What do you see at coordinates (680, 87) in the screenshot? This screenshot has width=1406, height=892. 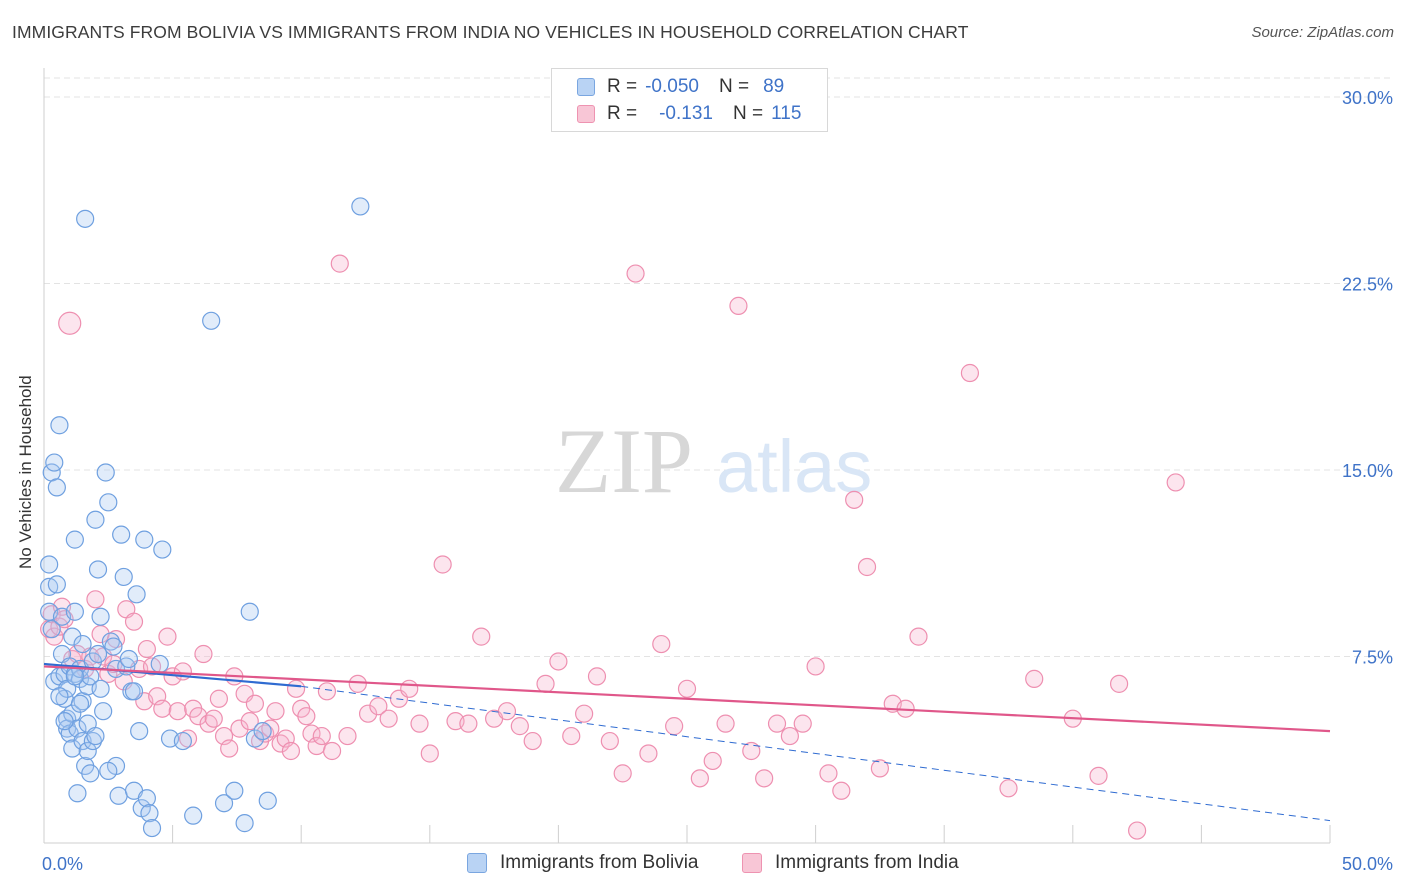 I see `legend-row-bolivia: R = -0.050 N = 89` at bounding box center [680, 87].